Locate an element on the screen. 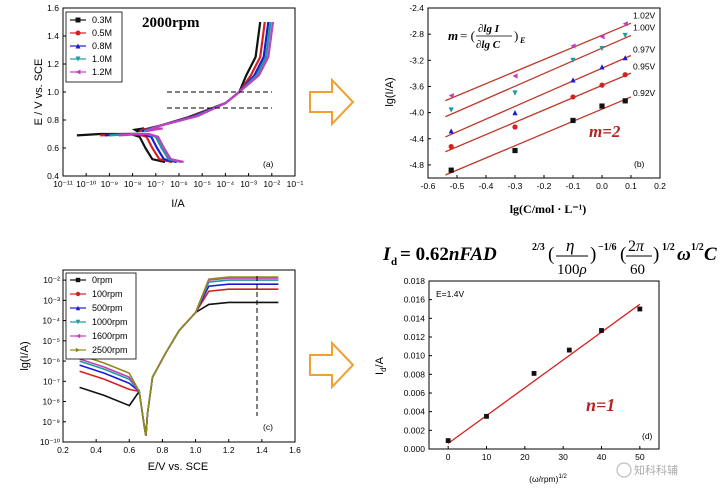 The image size is (720, 488). panel-b-series-label: 0.95V is located at coordinates (644, 67).